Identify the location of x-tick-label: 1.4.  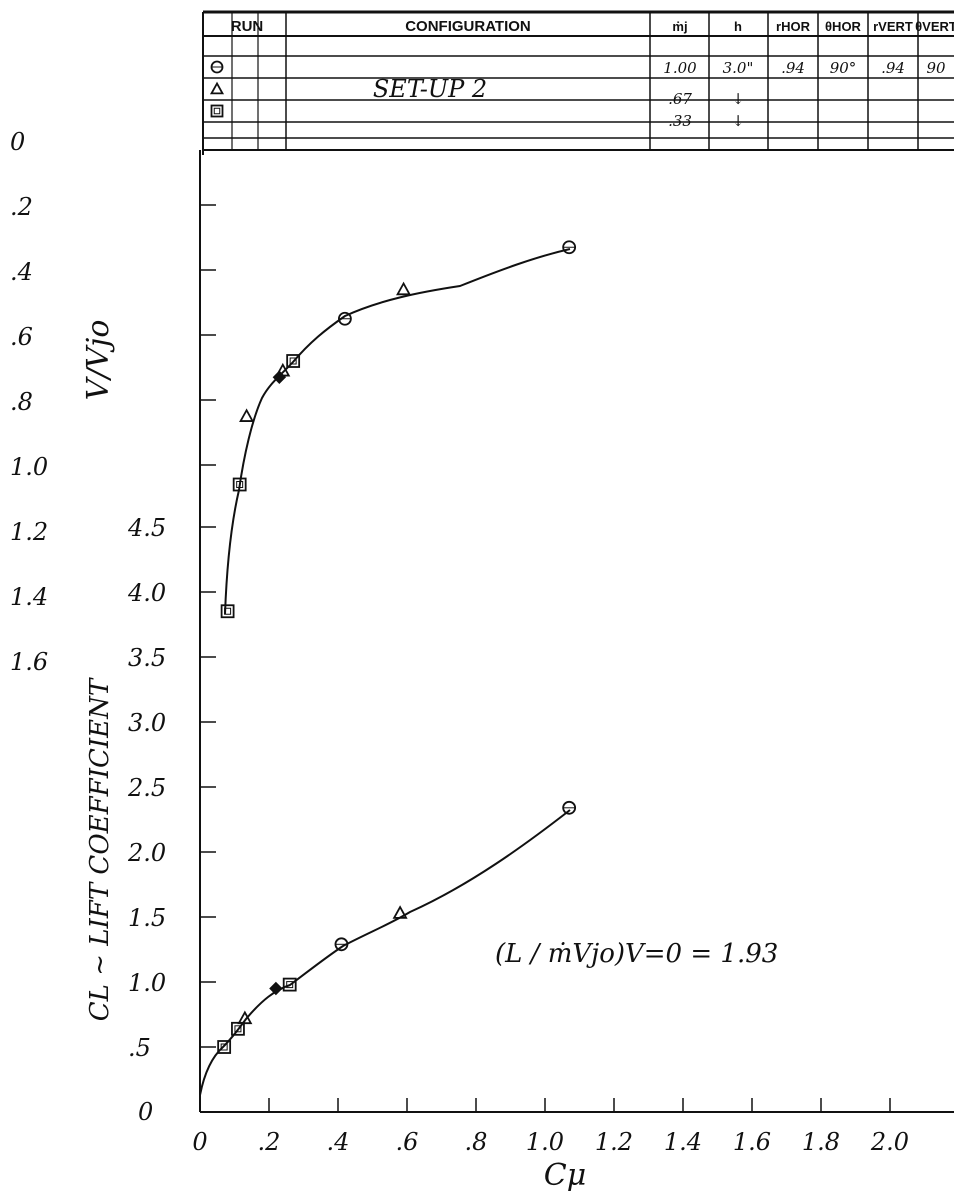
(683, 1142).